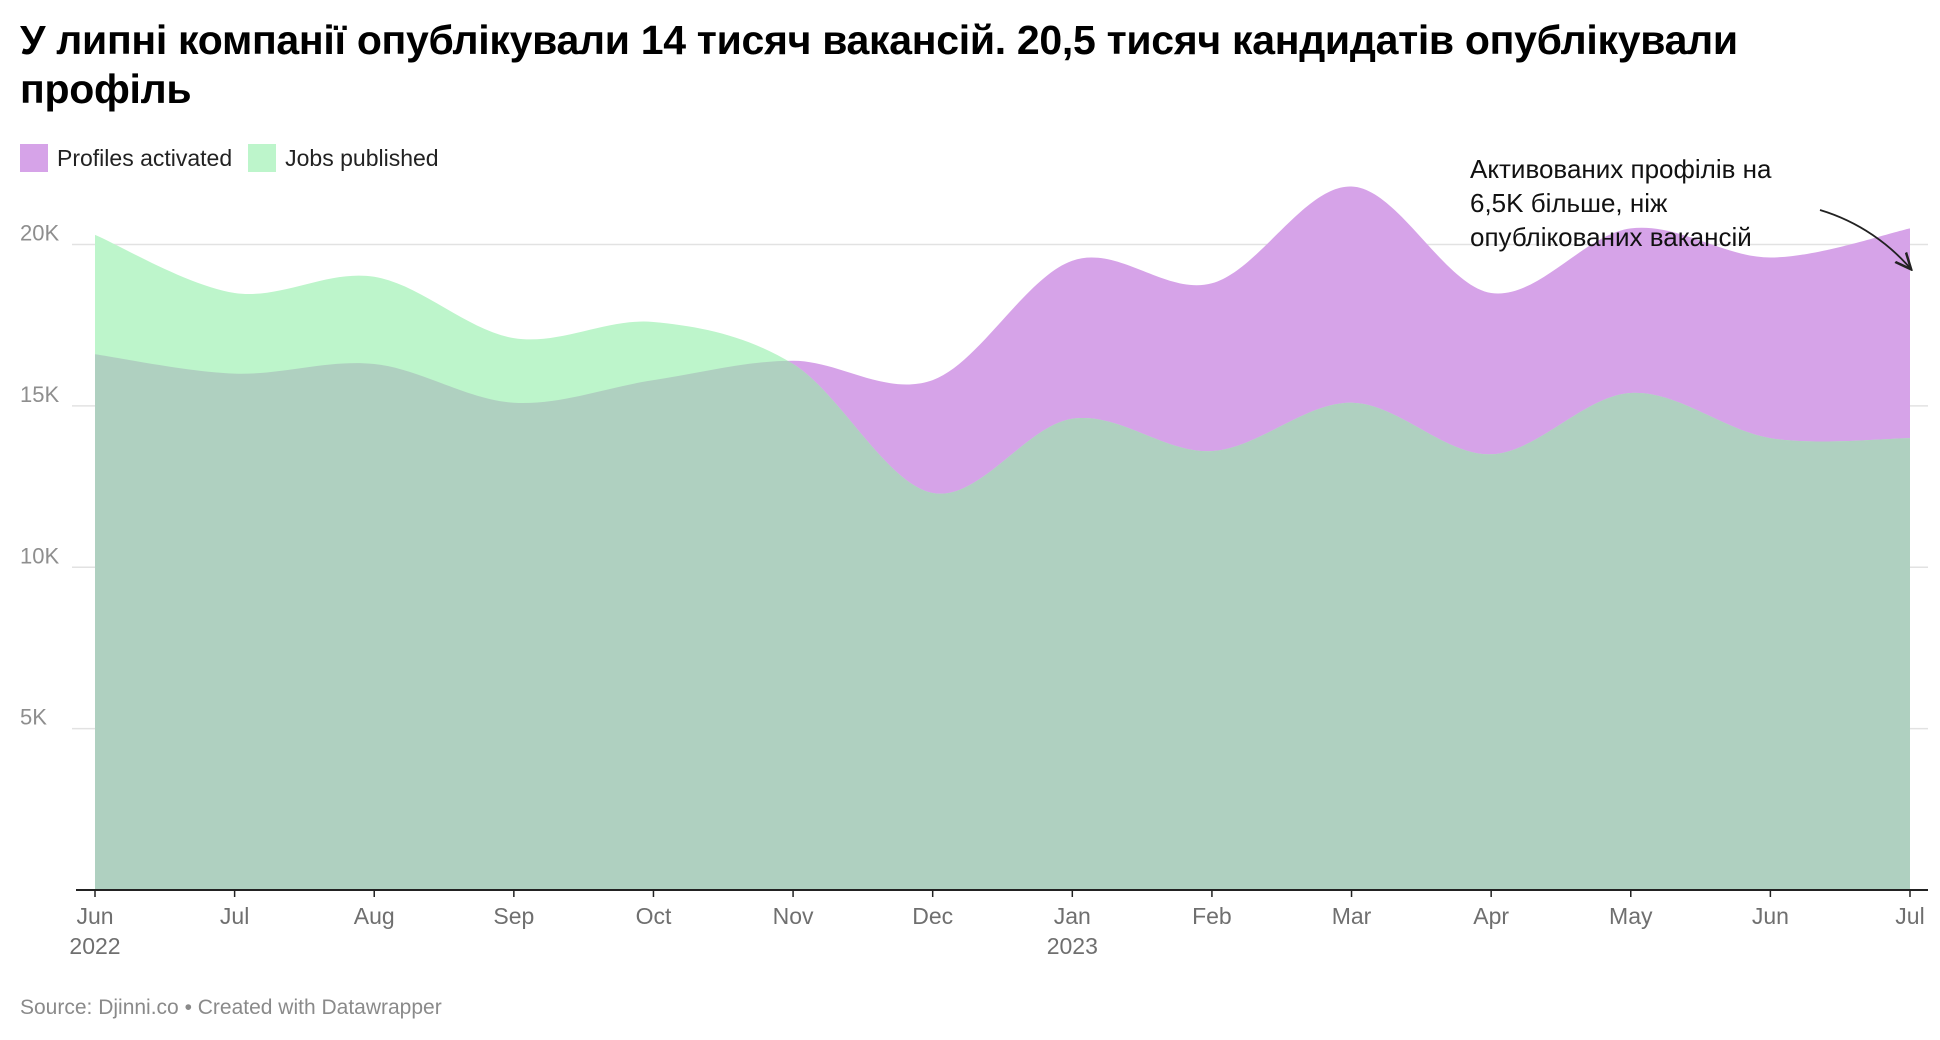 Image resolution: width=1940 pixels, height=1040 pixels. I want to click on annotation-line-3: опублікованих вакансій, so click(1611, 237).